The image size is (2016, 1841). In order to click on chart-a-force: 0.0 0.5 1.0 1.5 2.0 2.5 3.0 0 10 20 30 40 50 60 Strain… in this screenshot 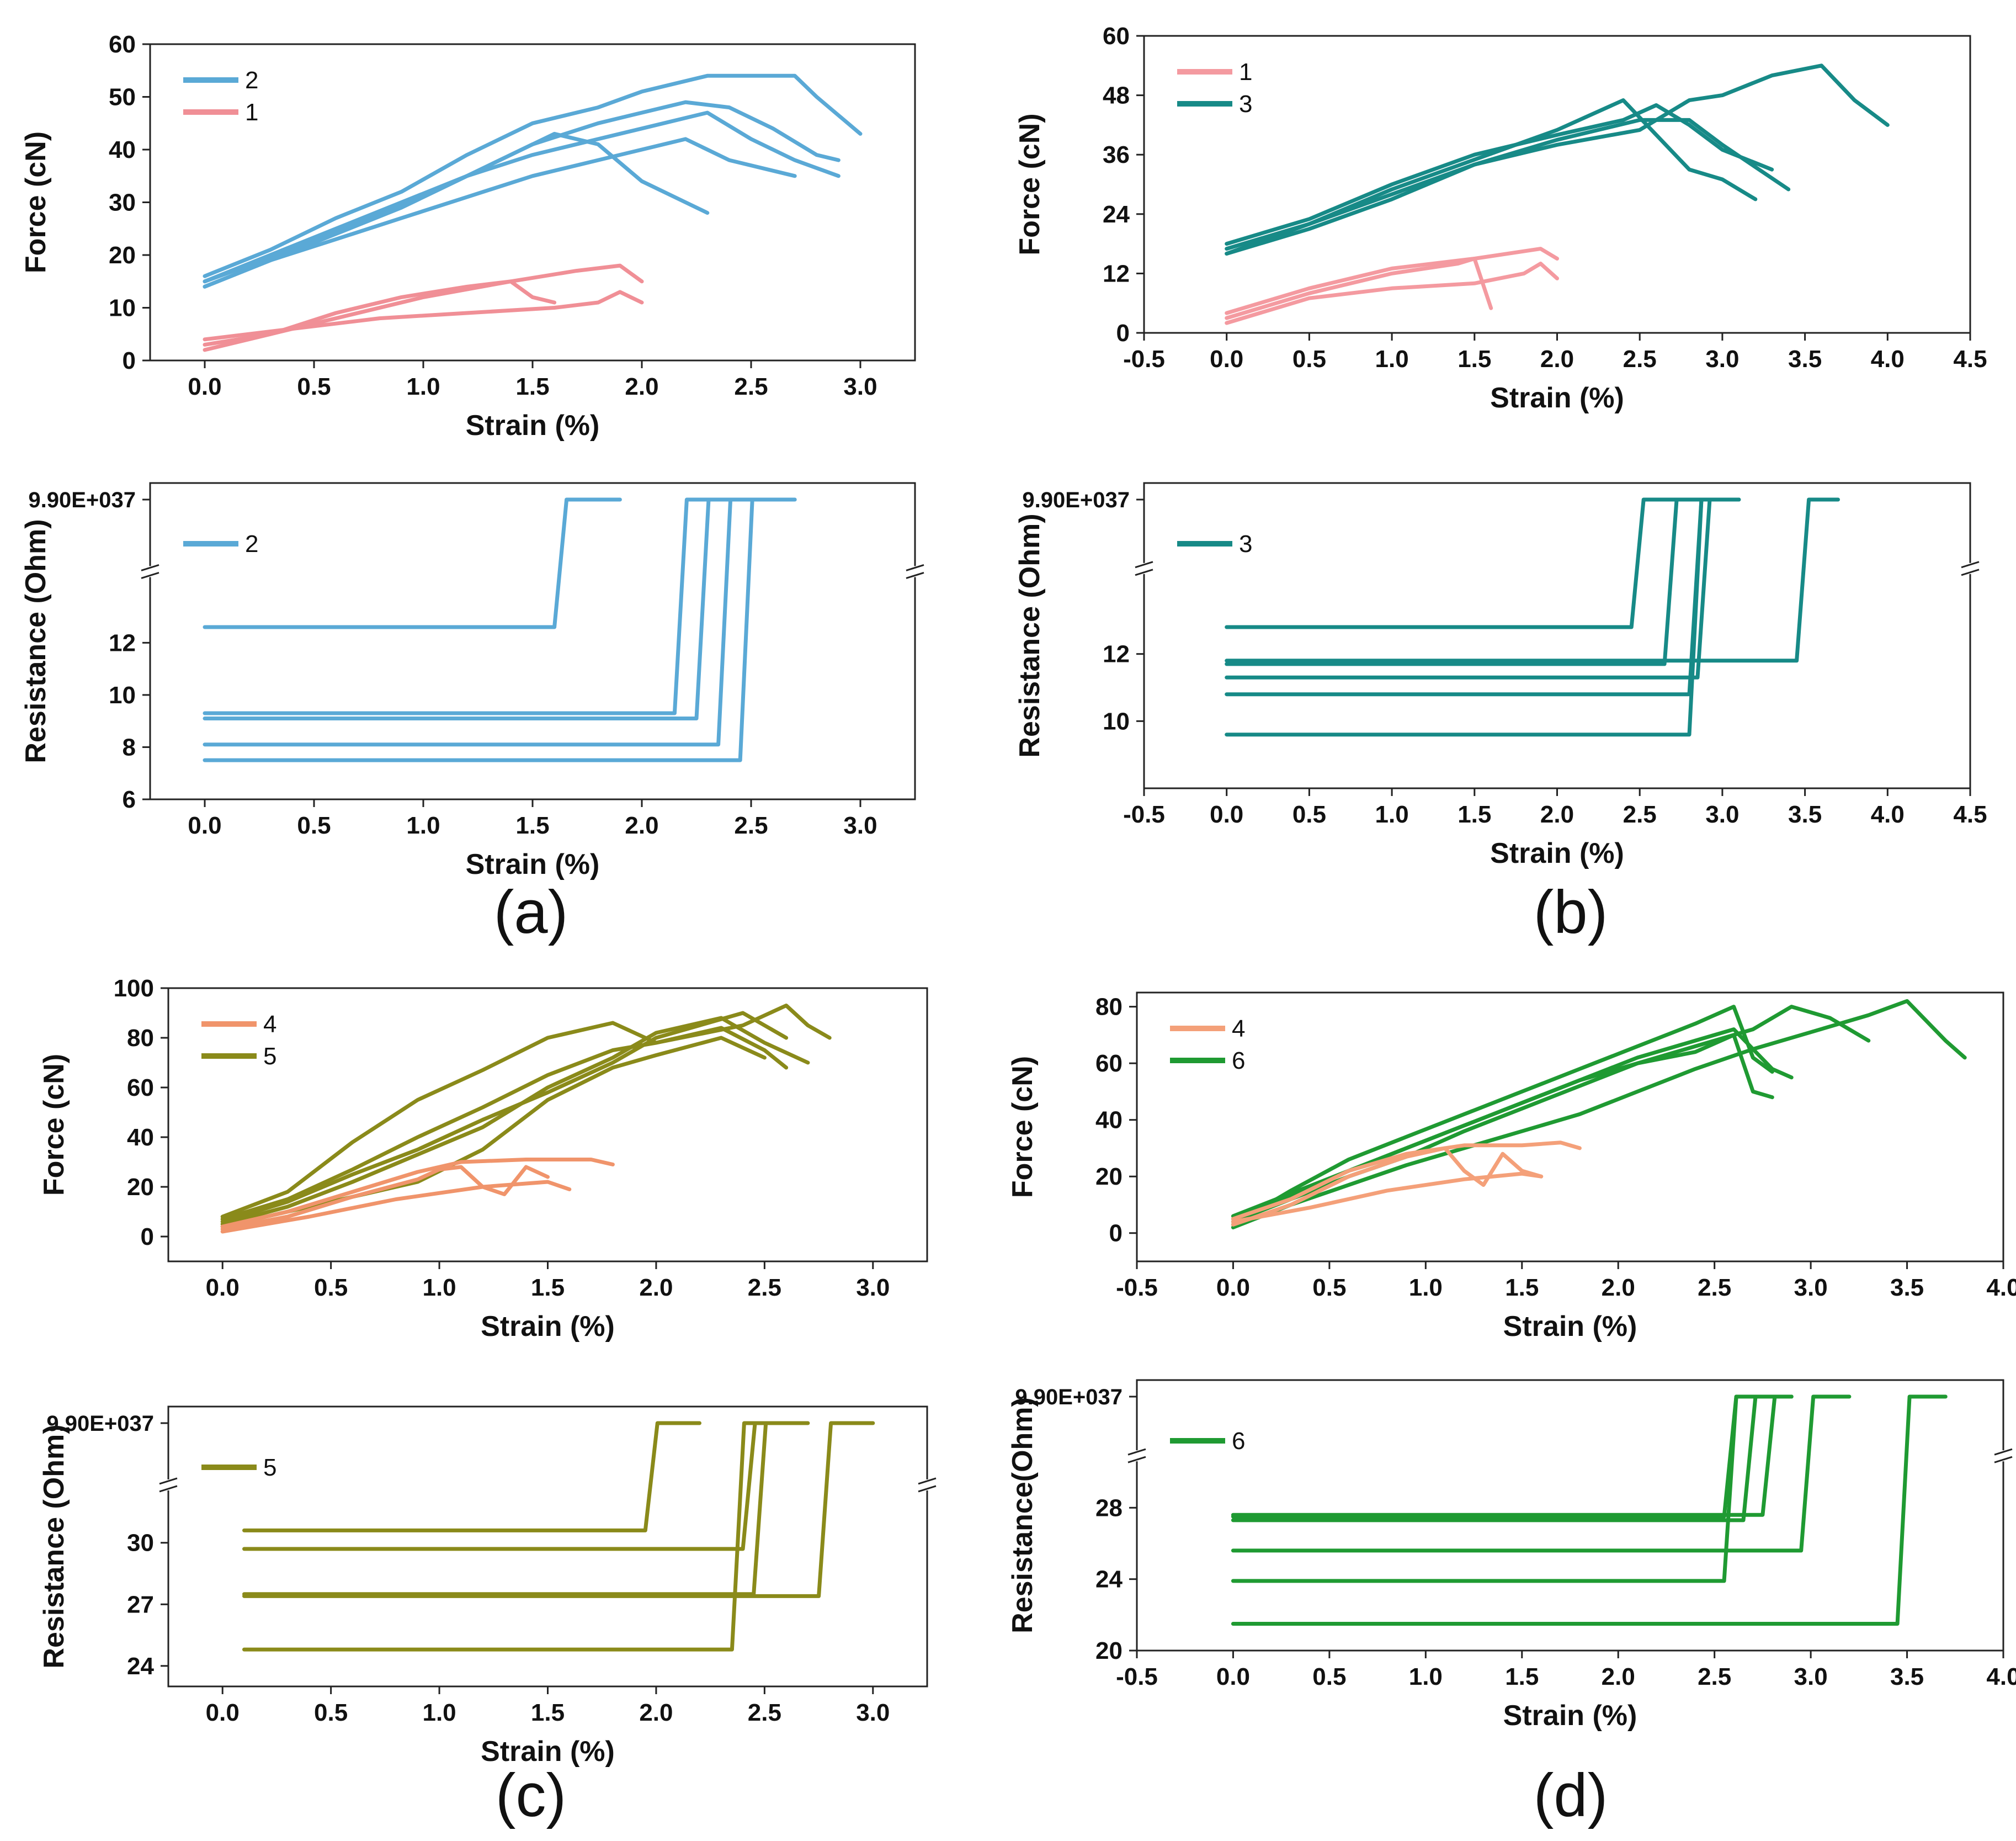, I will do `click(468, 236)`.